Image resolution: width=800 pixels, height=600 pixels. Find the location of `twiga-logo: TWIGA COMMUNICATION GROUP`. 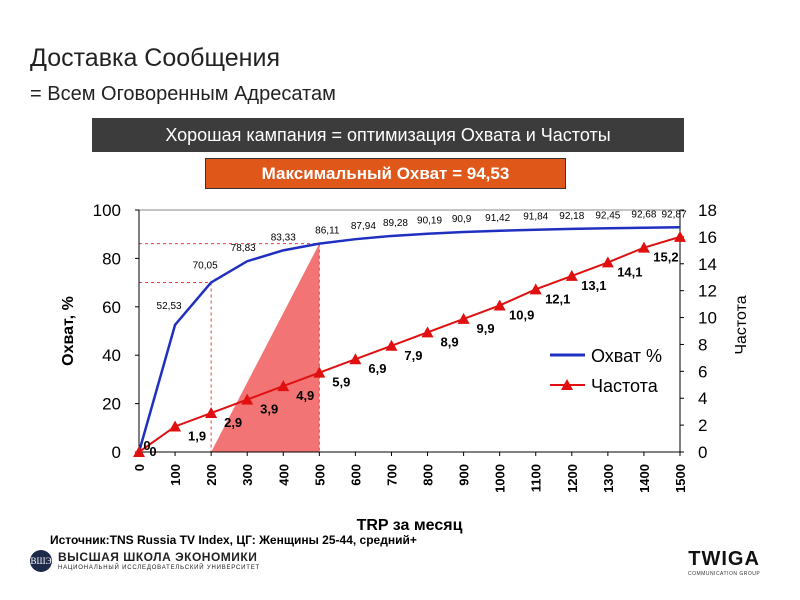

twiga-logo: TWIGA COMMUNICATION GROUP is located at coordinates (724, 562).